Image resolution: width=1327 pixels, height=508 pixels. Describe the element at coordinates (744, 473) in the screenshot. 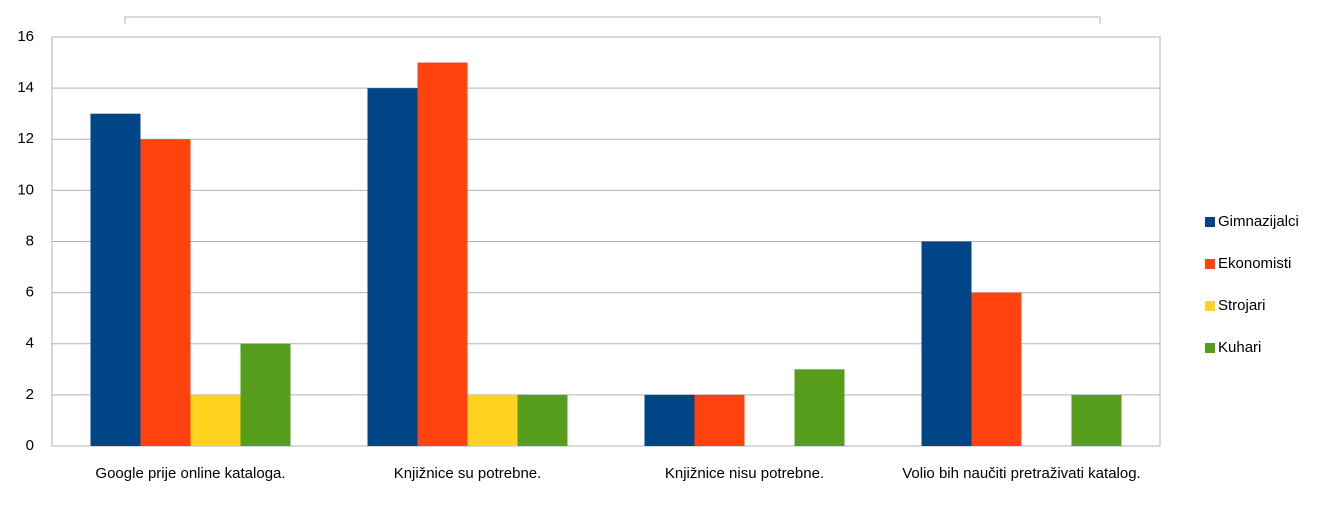

I see `x-tick-label: Knjižnice nisu potrebne.` at that location.